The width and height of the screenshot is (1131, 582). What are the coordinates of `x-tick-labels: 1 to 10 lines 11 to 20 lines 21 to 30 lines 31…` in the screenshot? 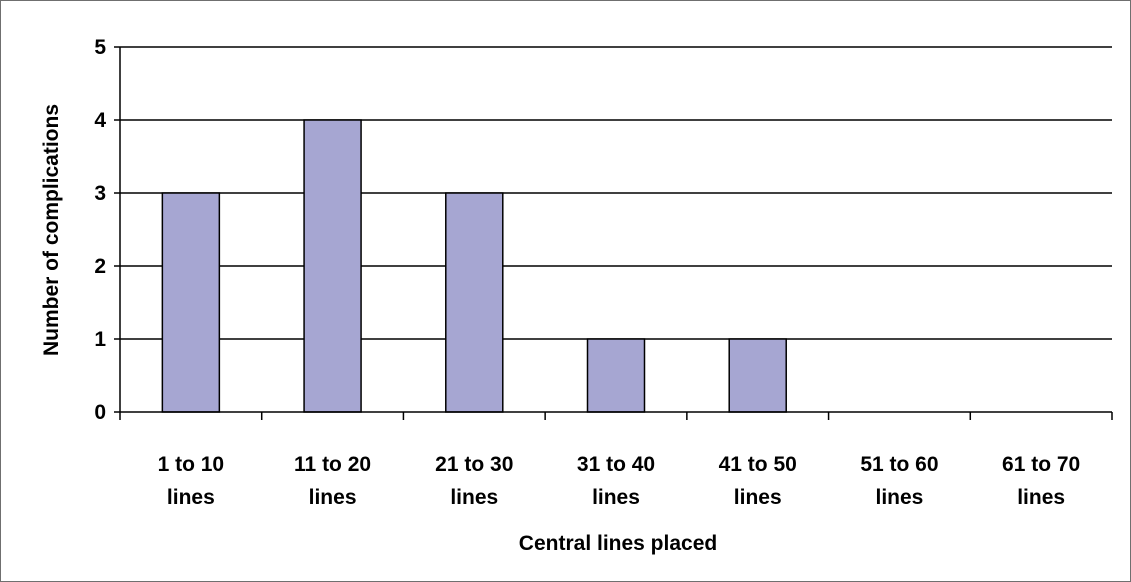 It's located at (619, 481).